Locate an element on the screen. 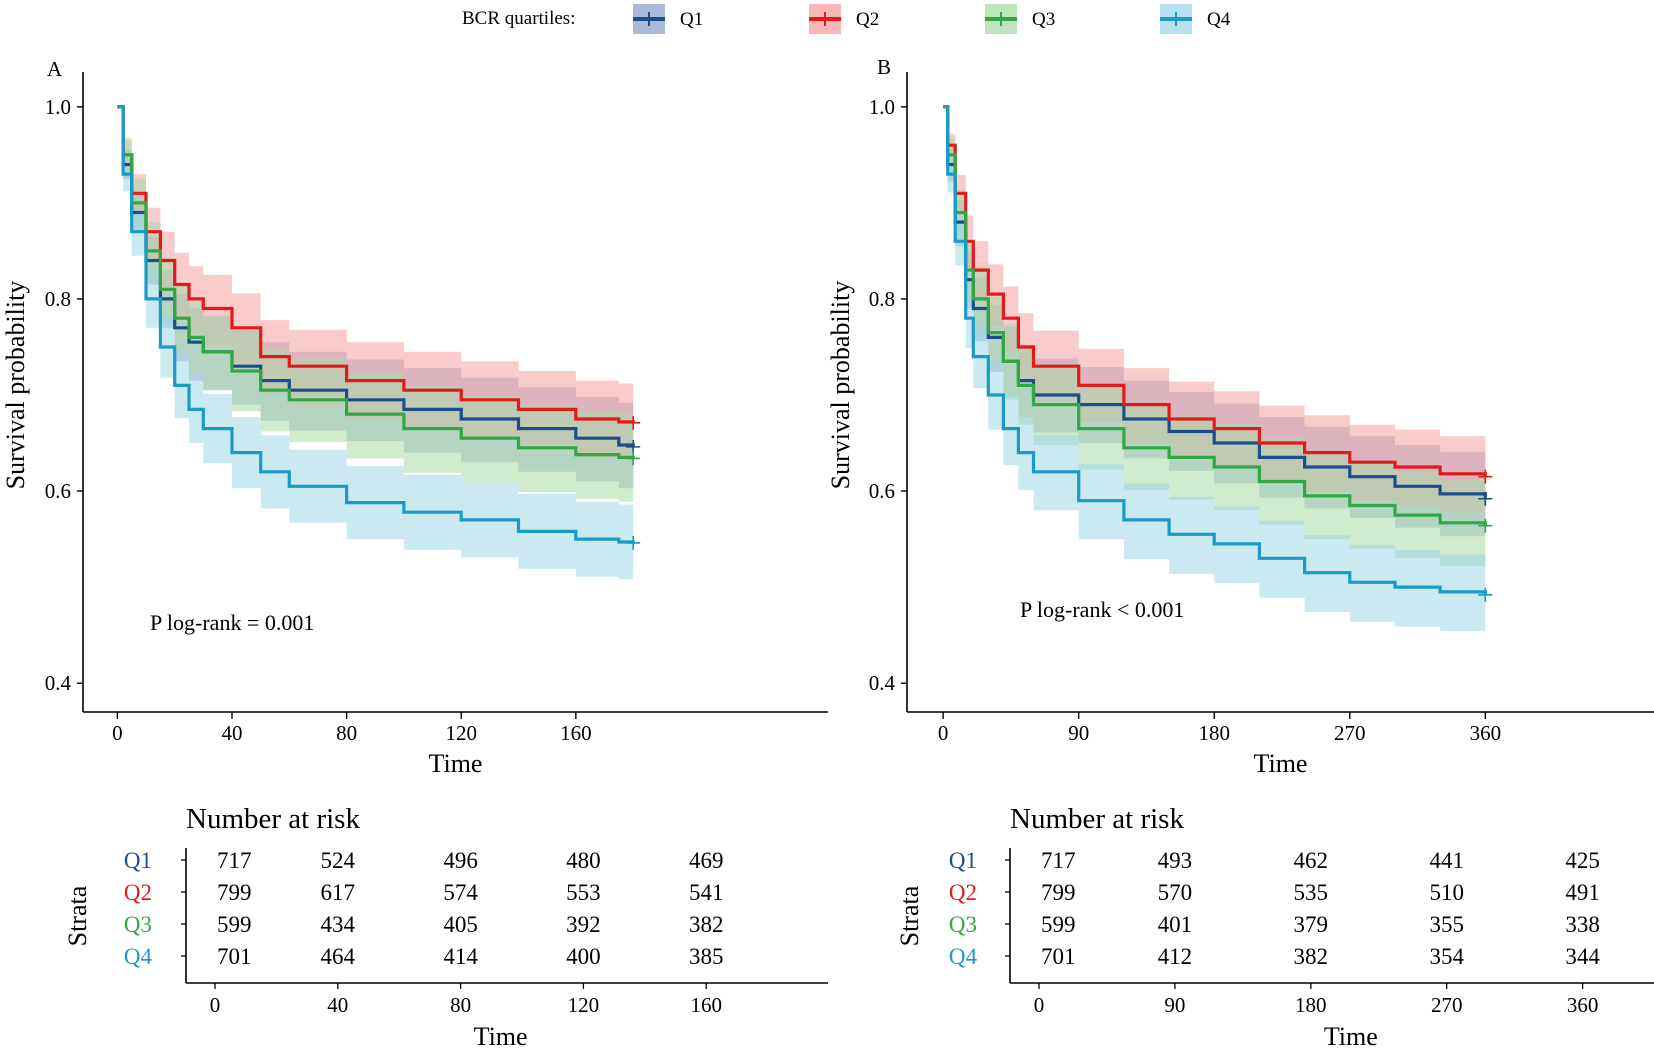  logrank-annotation: P log-rank < 0.001 is located at coordinates (1102, 609).